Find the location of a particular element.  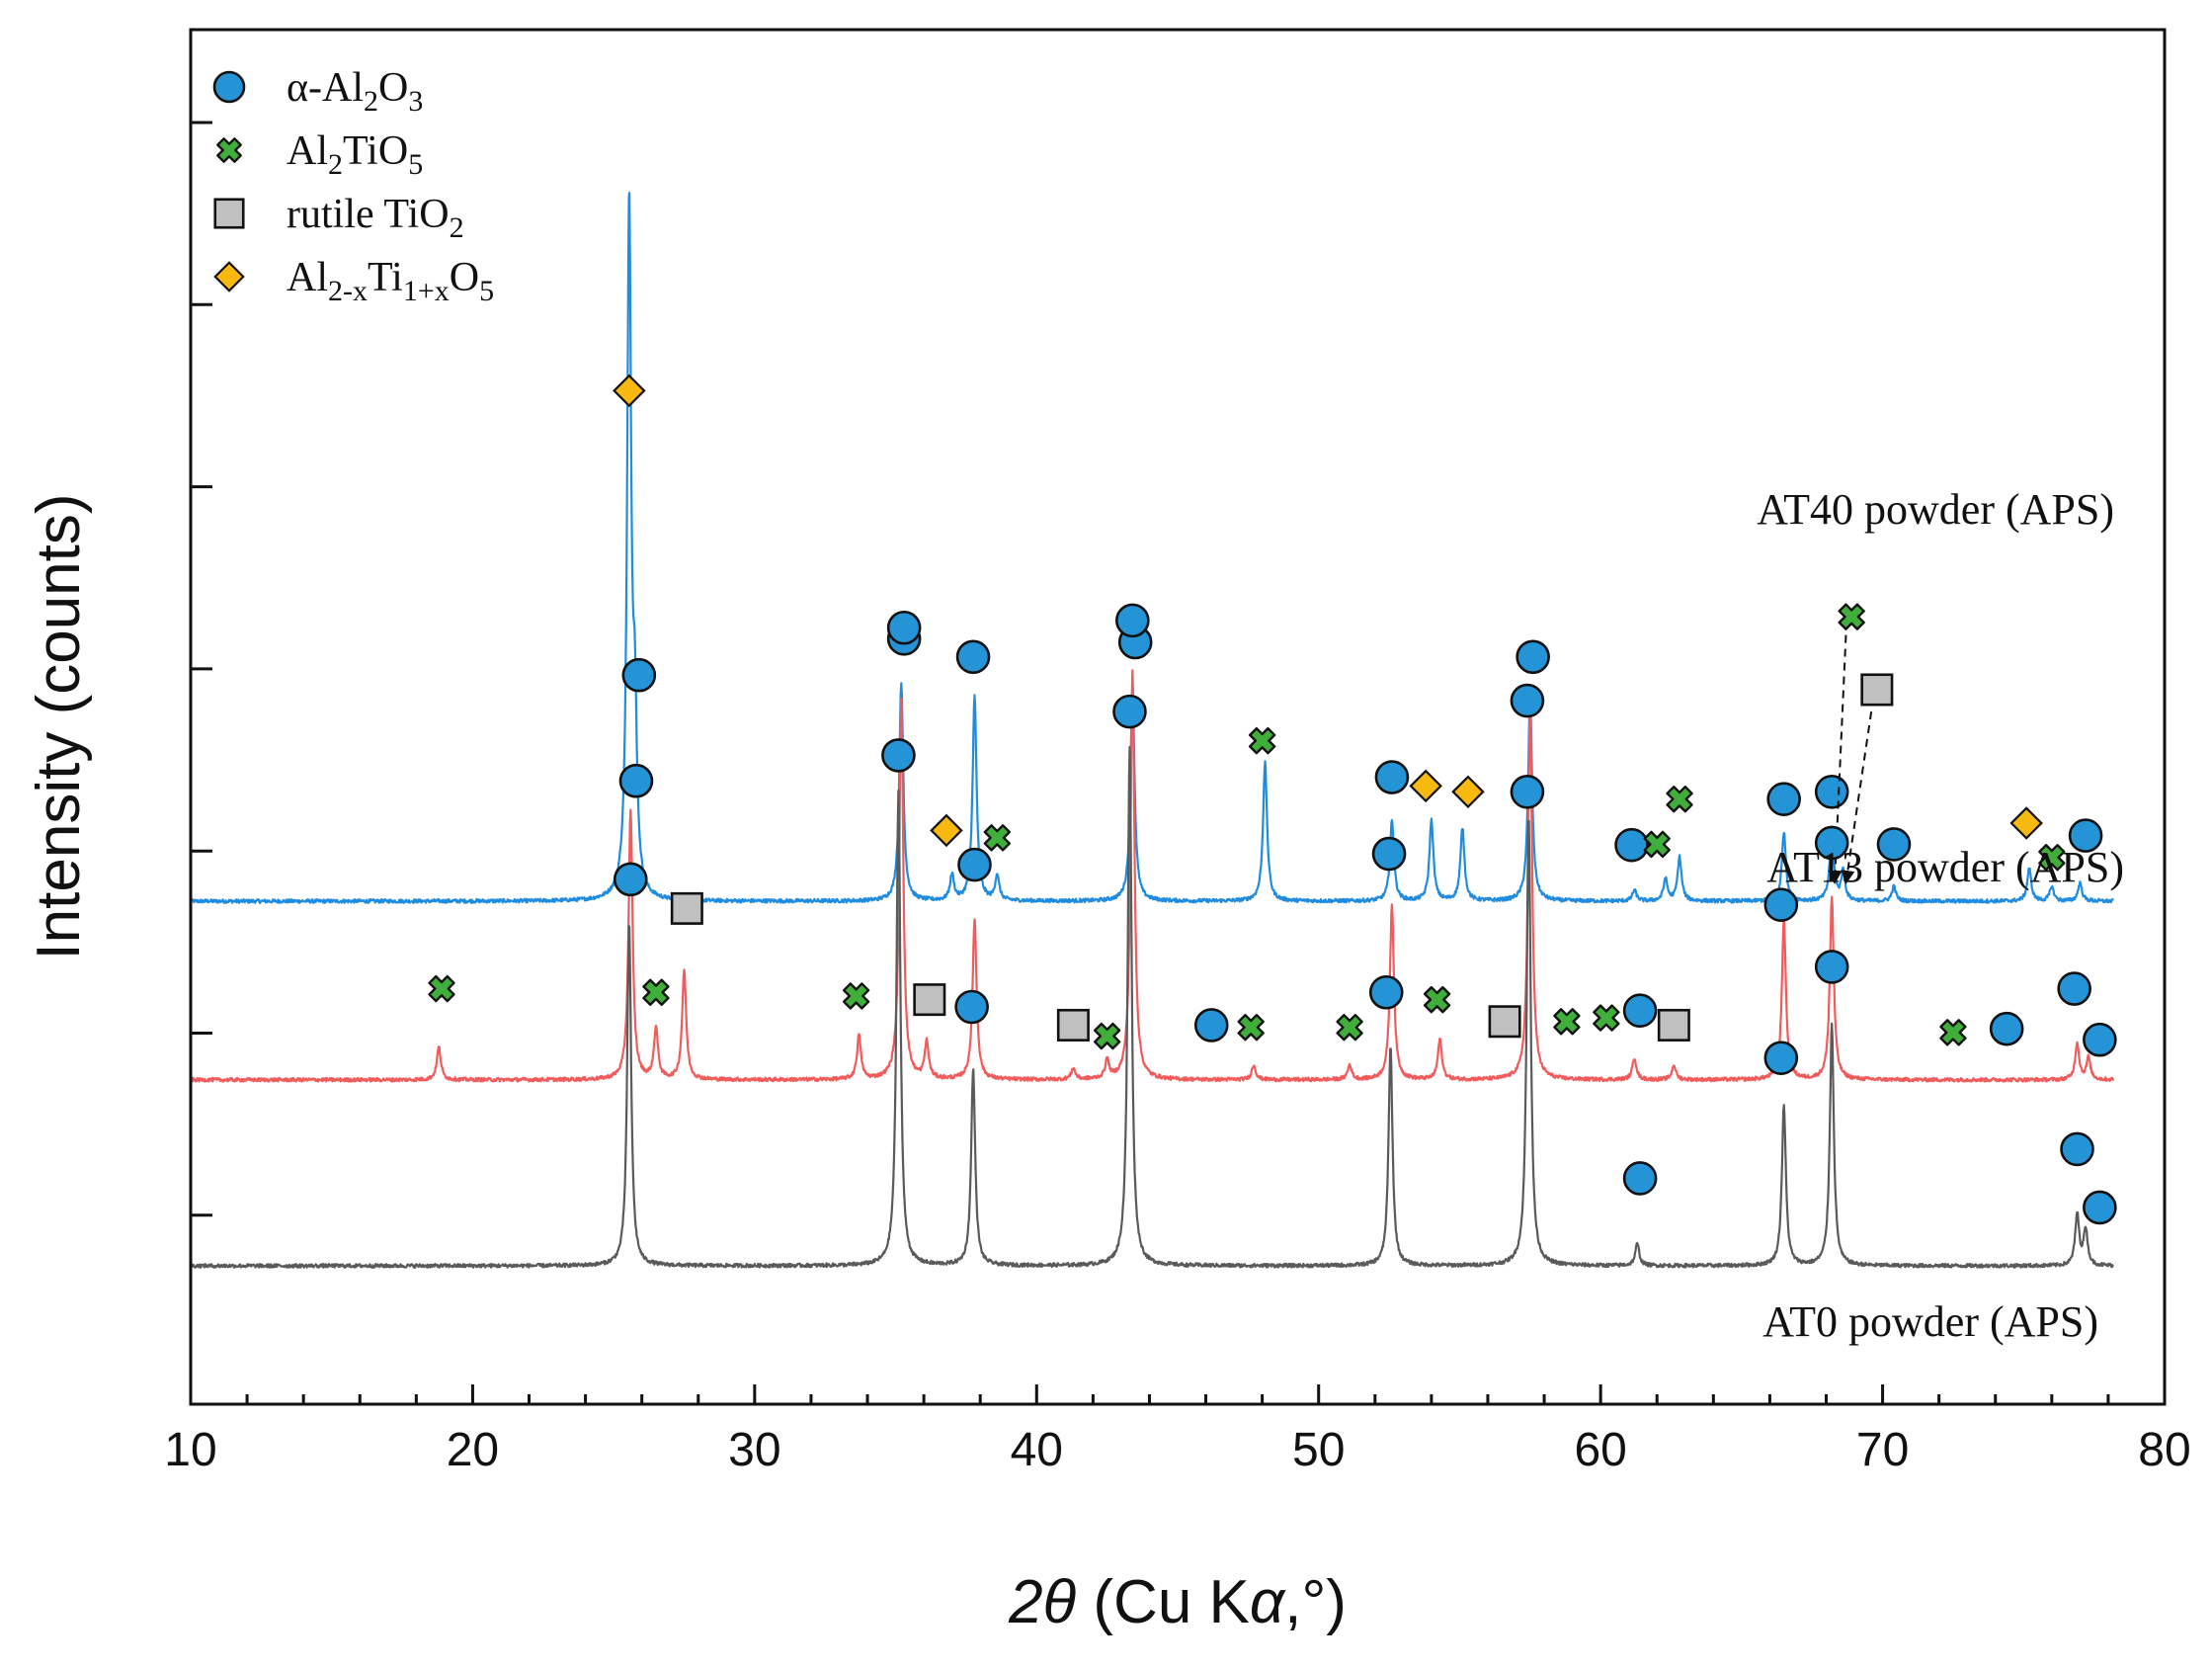

x-tick-label: 30 is located at coordinates (754, 1450).